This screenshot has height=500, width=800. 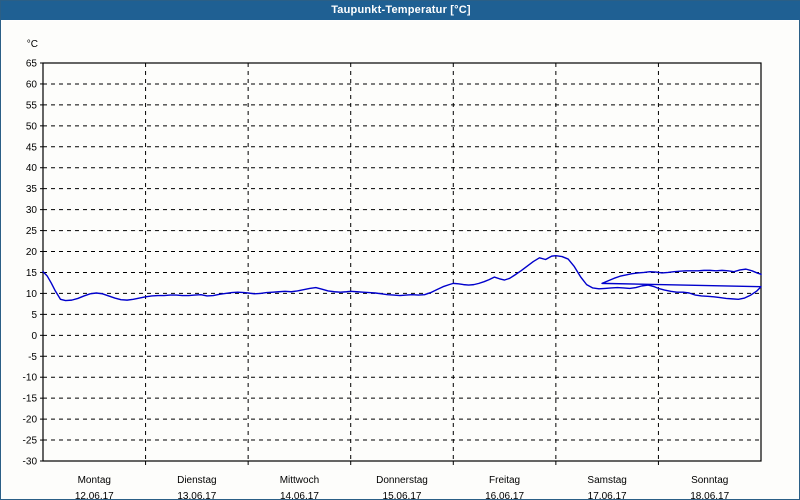 What do you see at coordinates (94, 480) in the screenshot?
I see `x-axis-day-label: Montag` at bounding box center [94, 480].